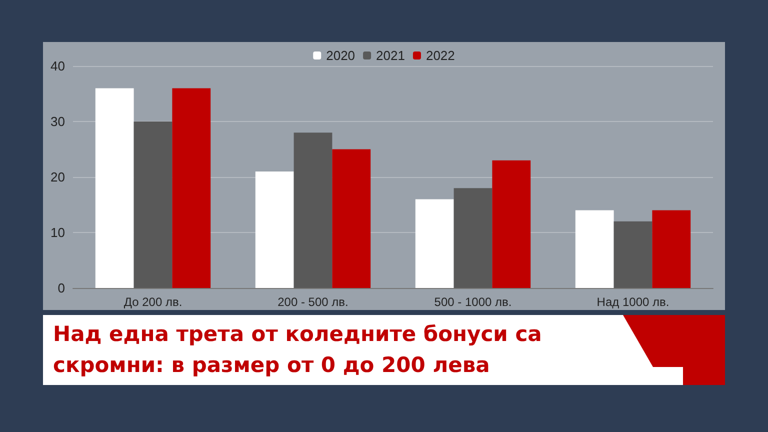 This screenshot has width=768, height=432. I want to click on y-tick-label: 10, so click(57, 232).